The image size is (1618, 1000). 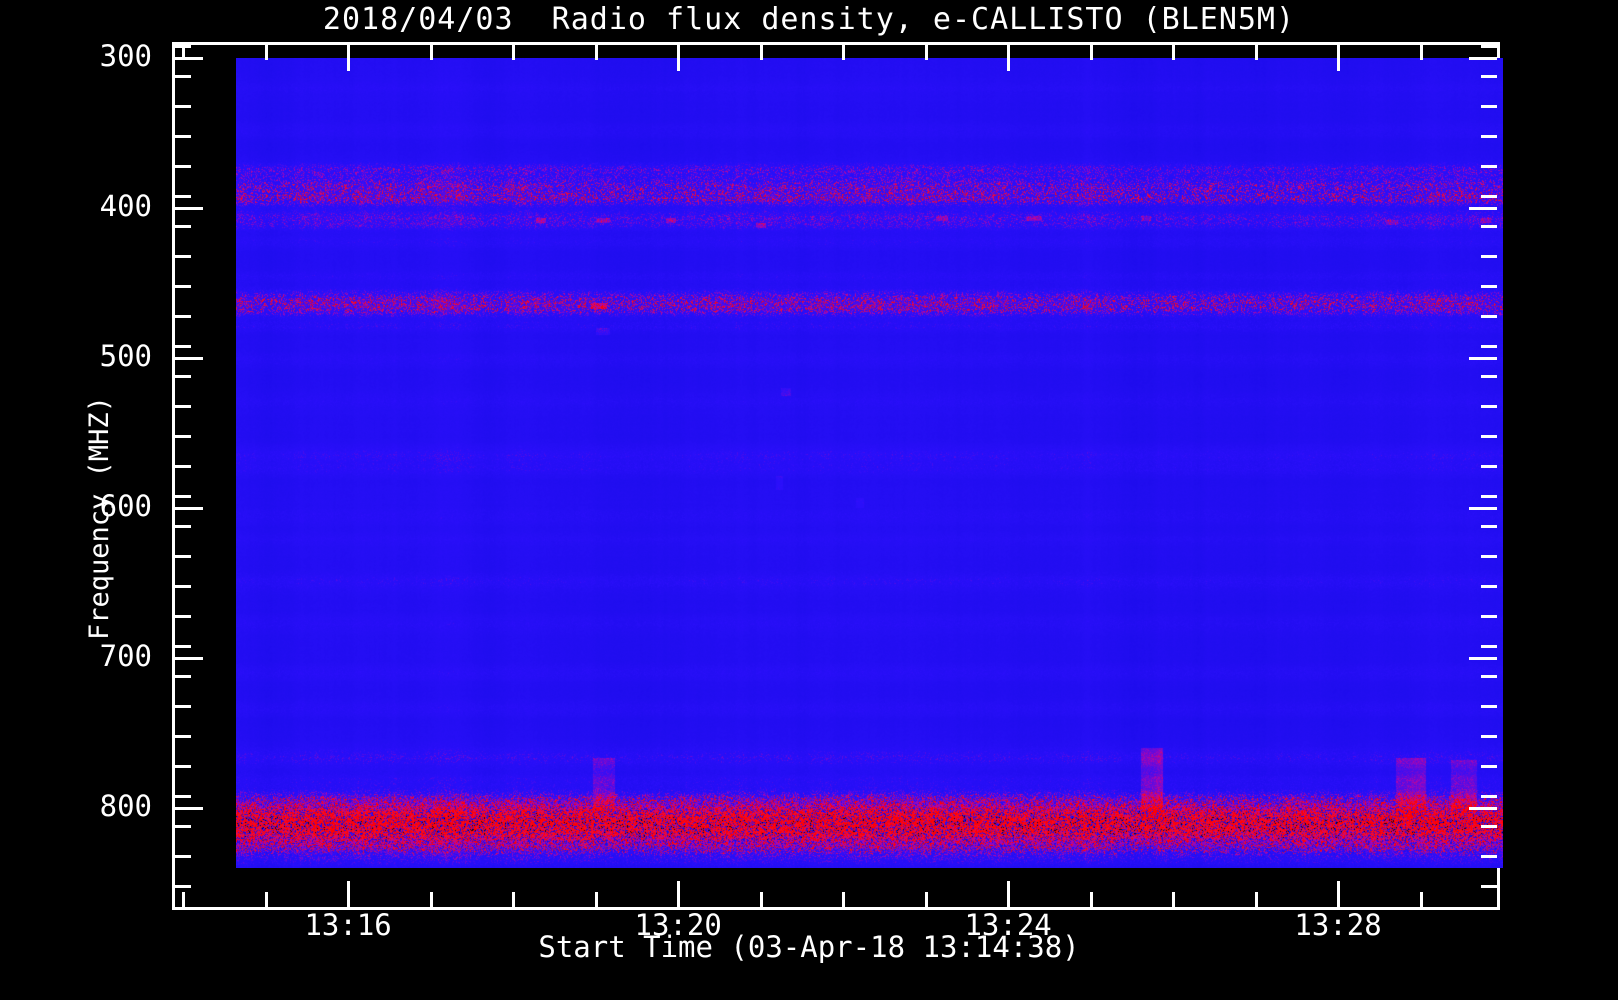 I want to click on y-tick-label: 500, so click(x=125, y=356).